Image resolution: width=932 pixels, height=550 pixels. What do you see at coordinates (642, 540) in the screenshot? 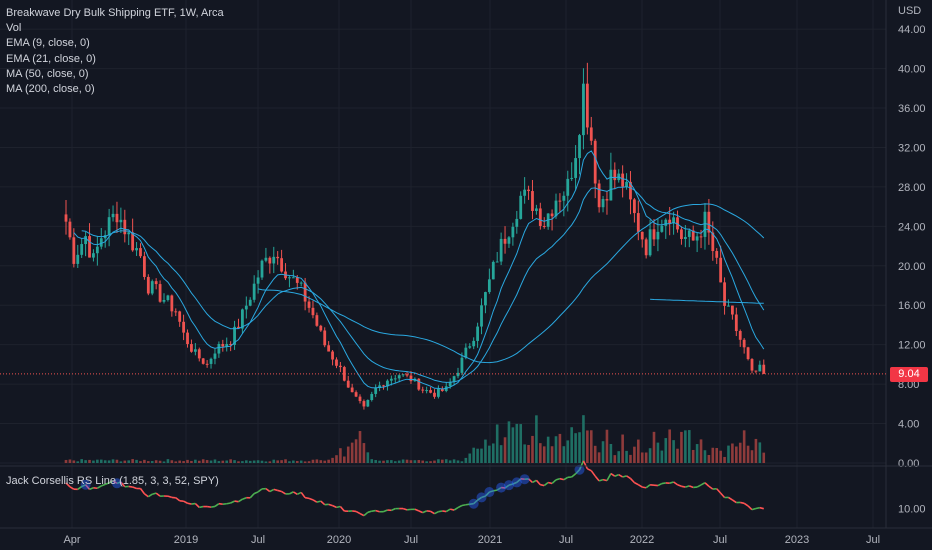
I see `x-tick-label: 2022` at bounding box center [642, 540].